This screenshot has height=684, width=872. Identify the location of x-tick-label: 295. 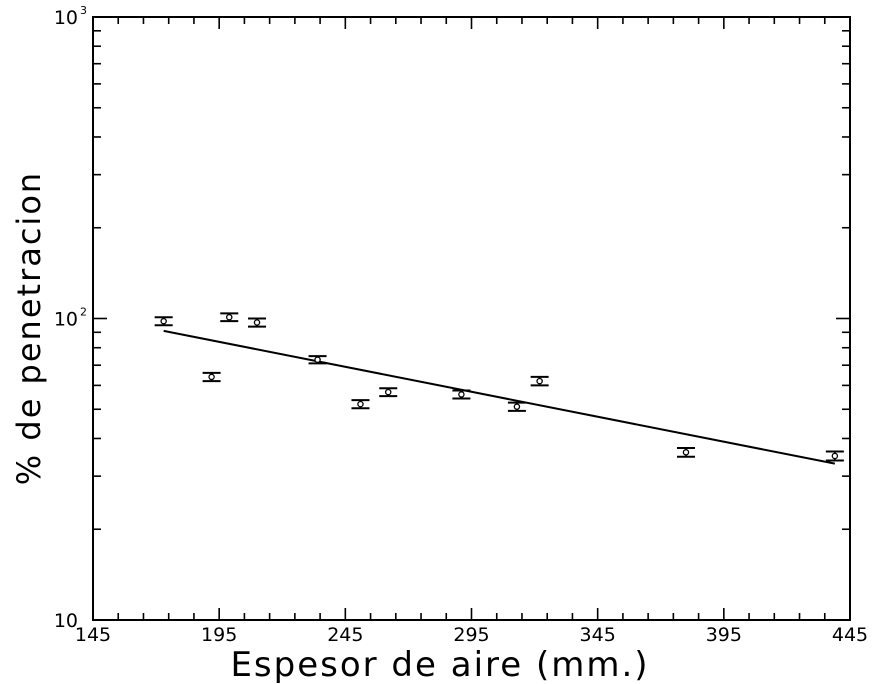
(471, 635).